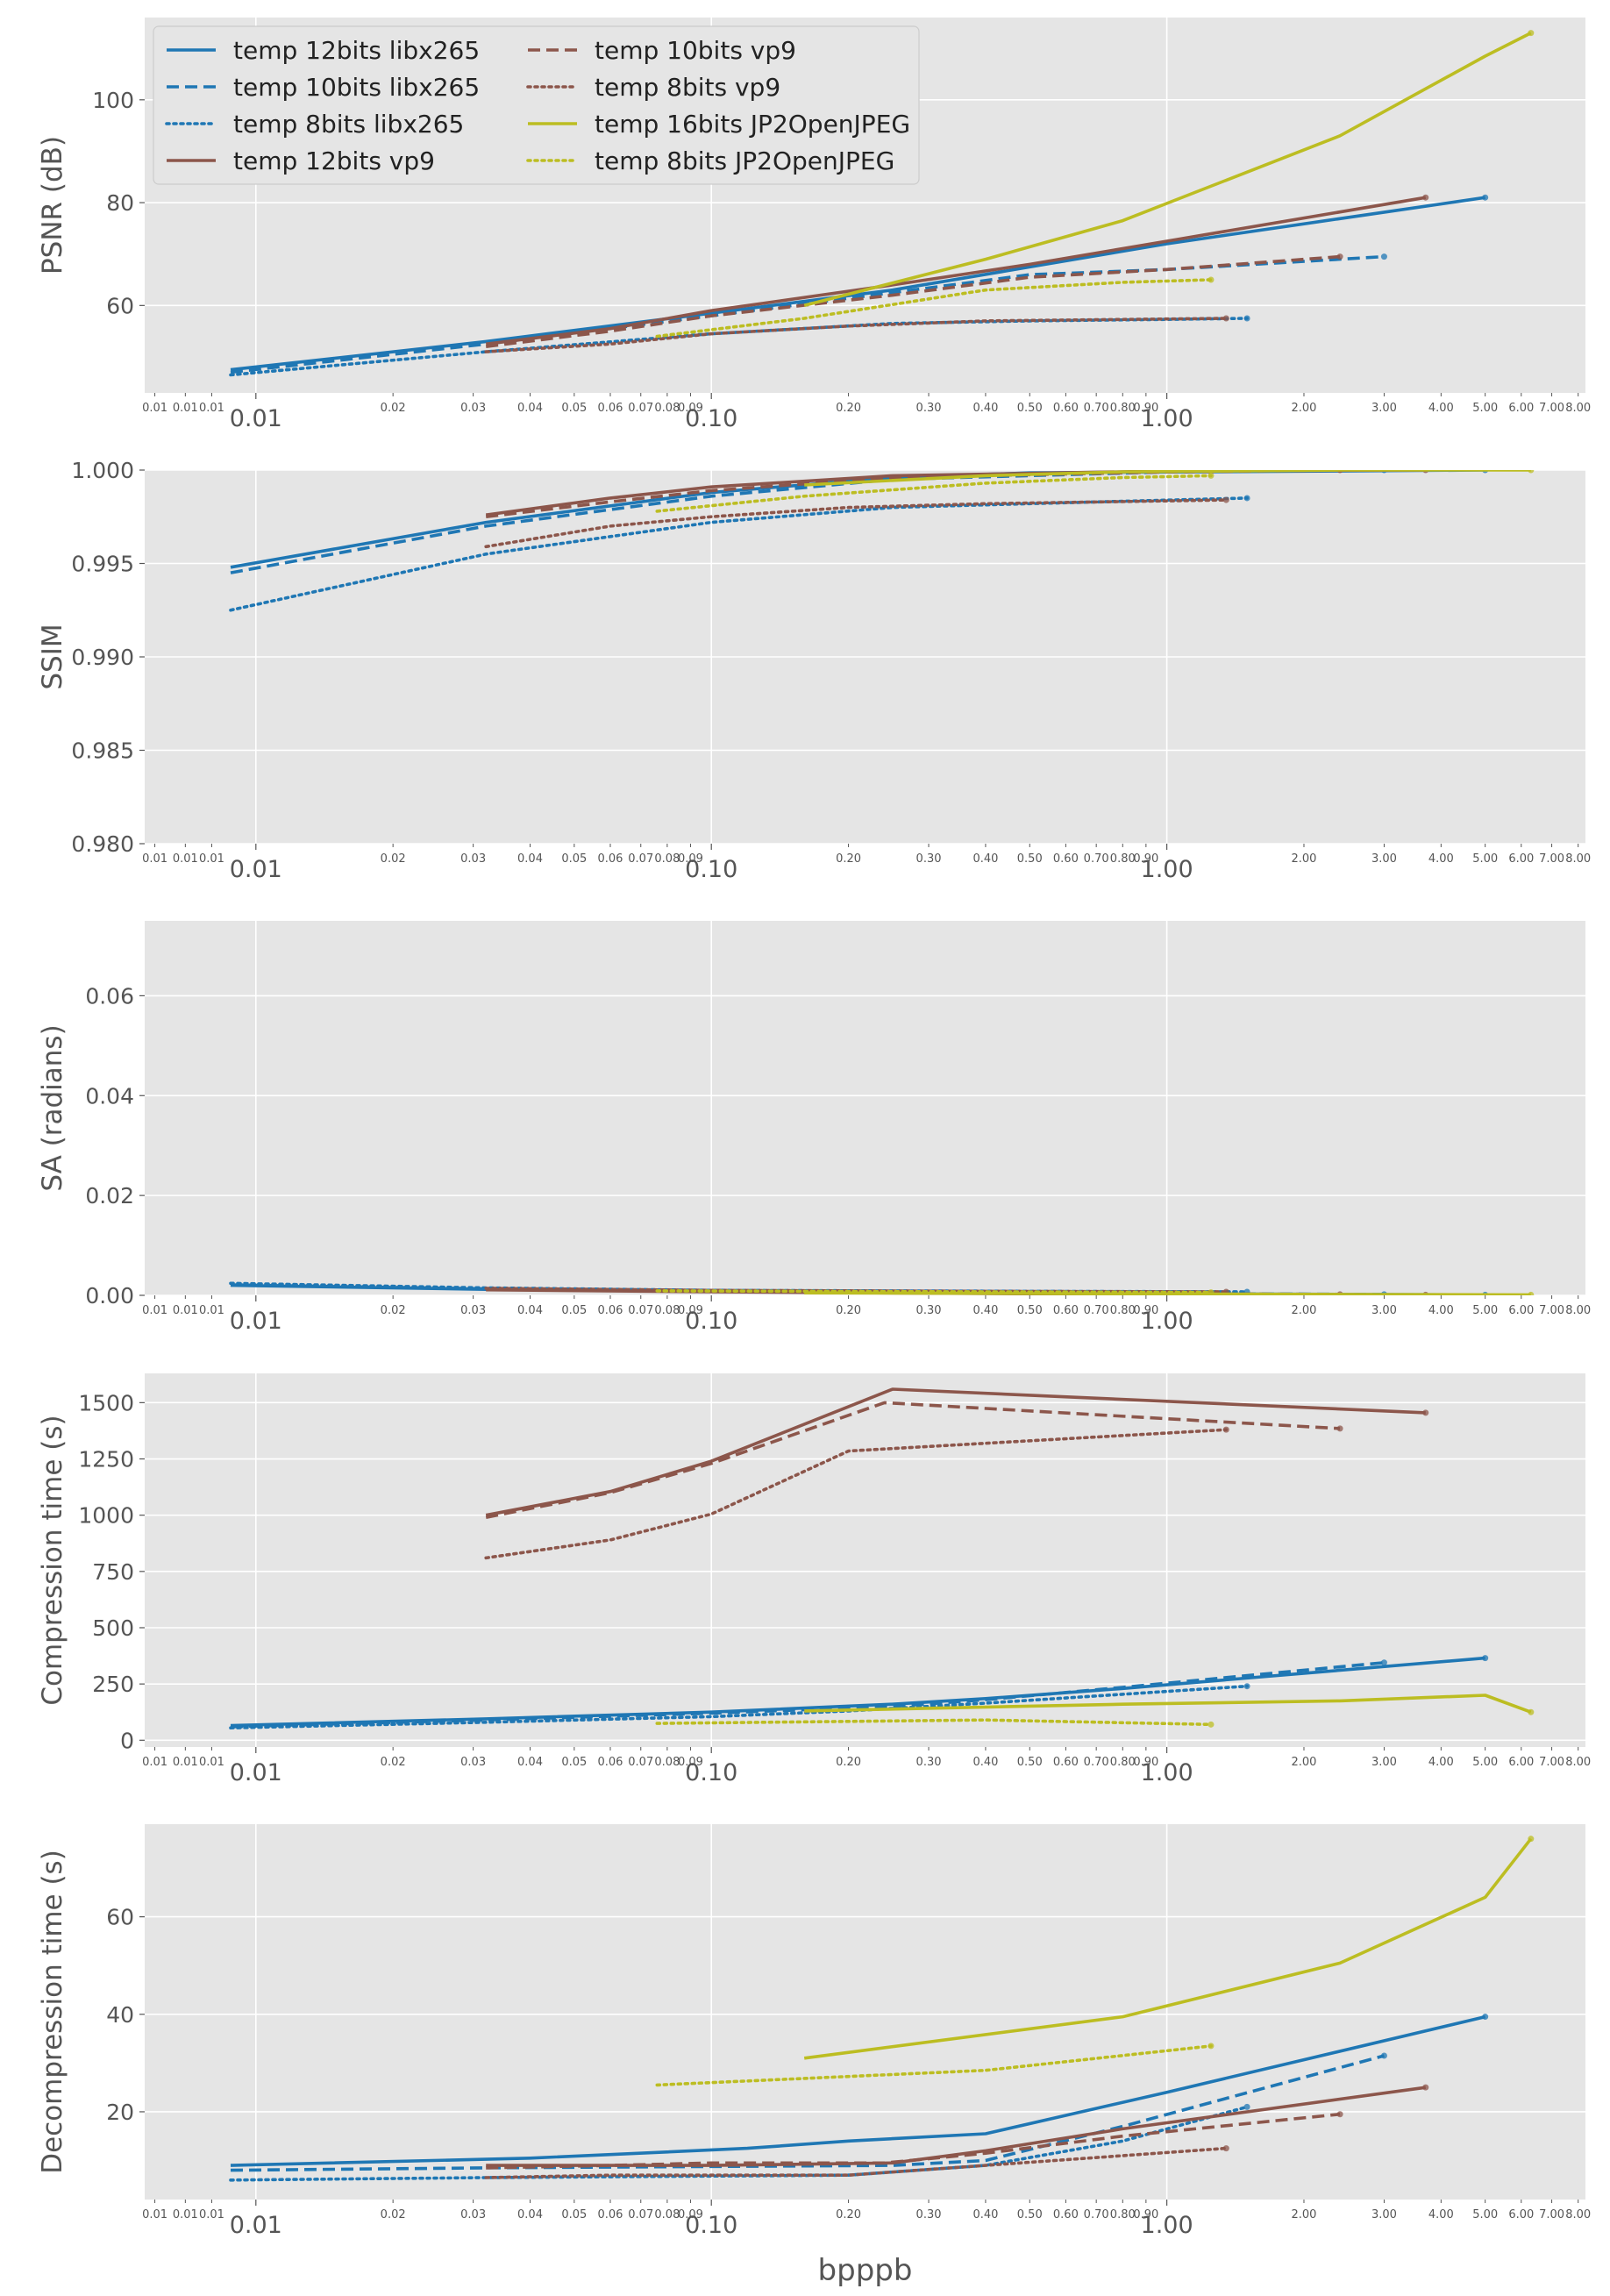  What do you see at coordinates (53, 1107) in the screenshot?
I see `y-axis-label: SA (radians)` at bounding box center [53, 1107].